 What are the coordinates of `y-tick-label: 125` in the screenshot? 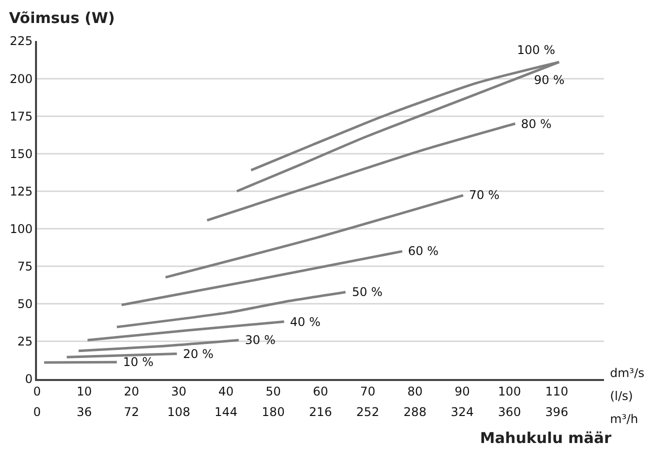 It's located at (21, 191).